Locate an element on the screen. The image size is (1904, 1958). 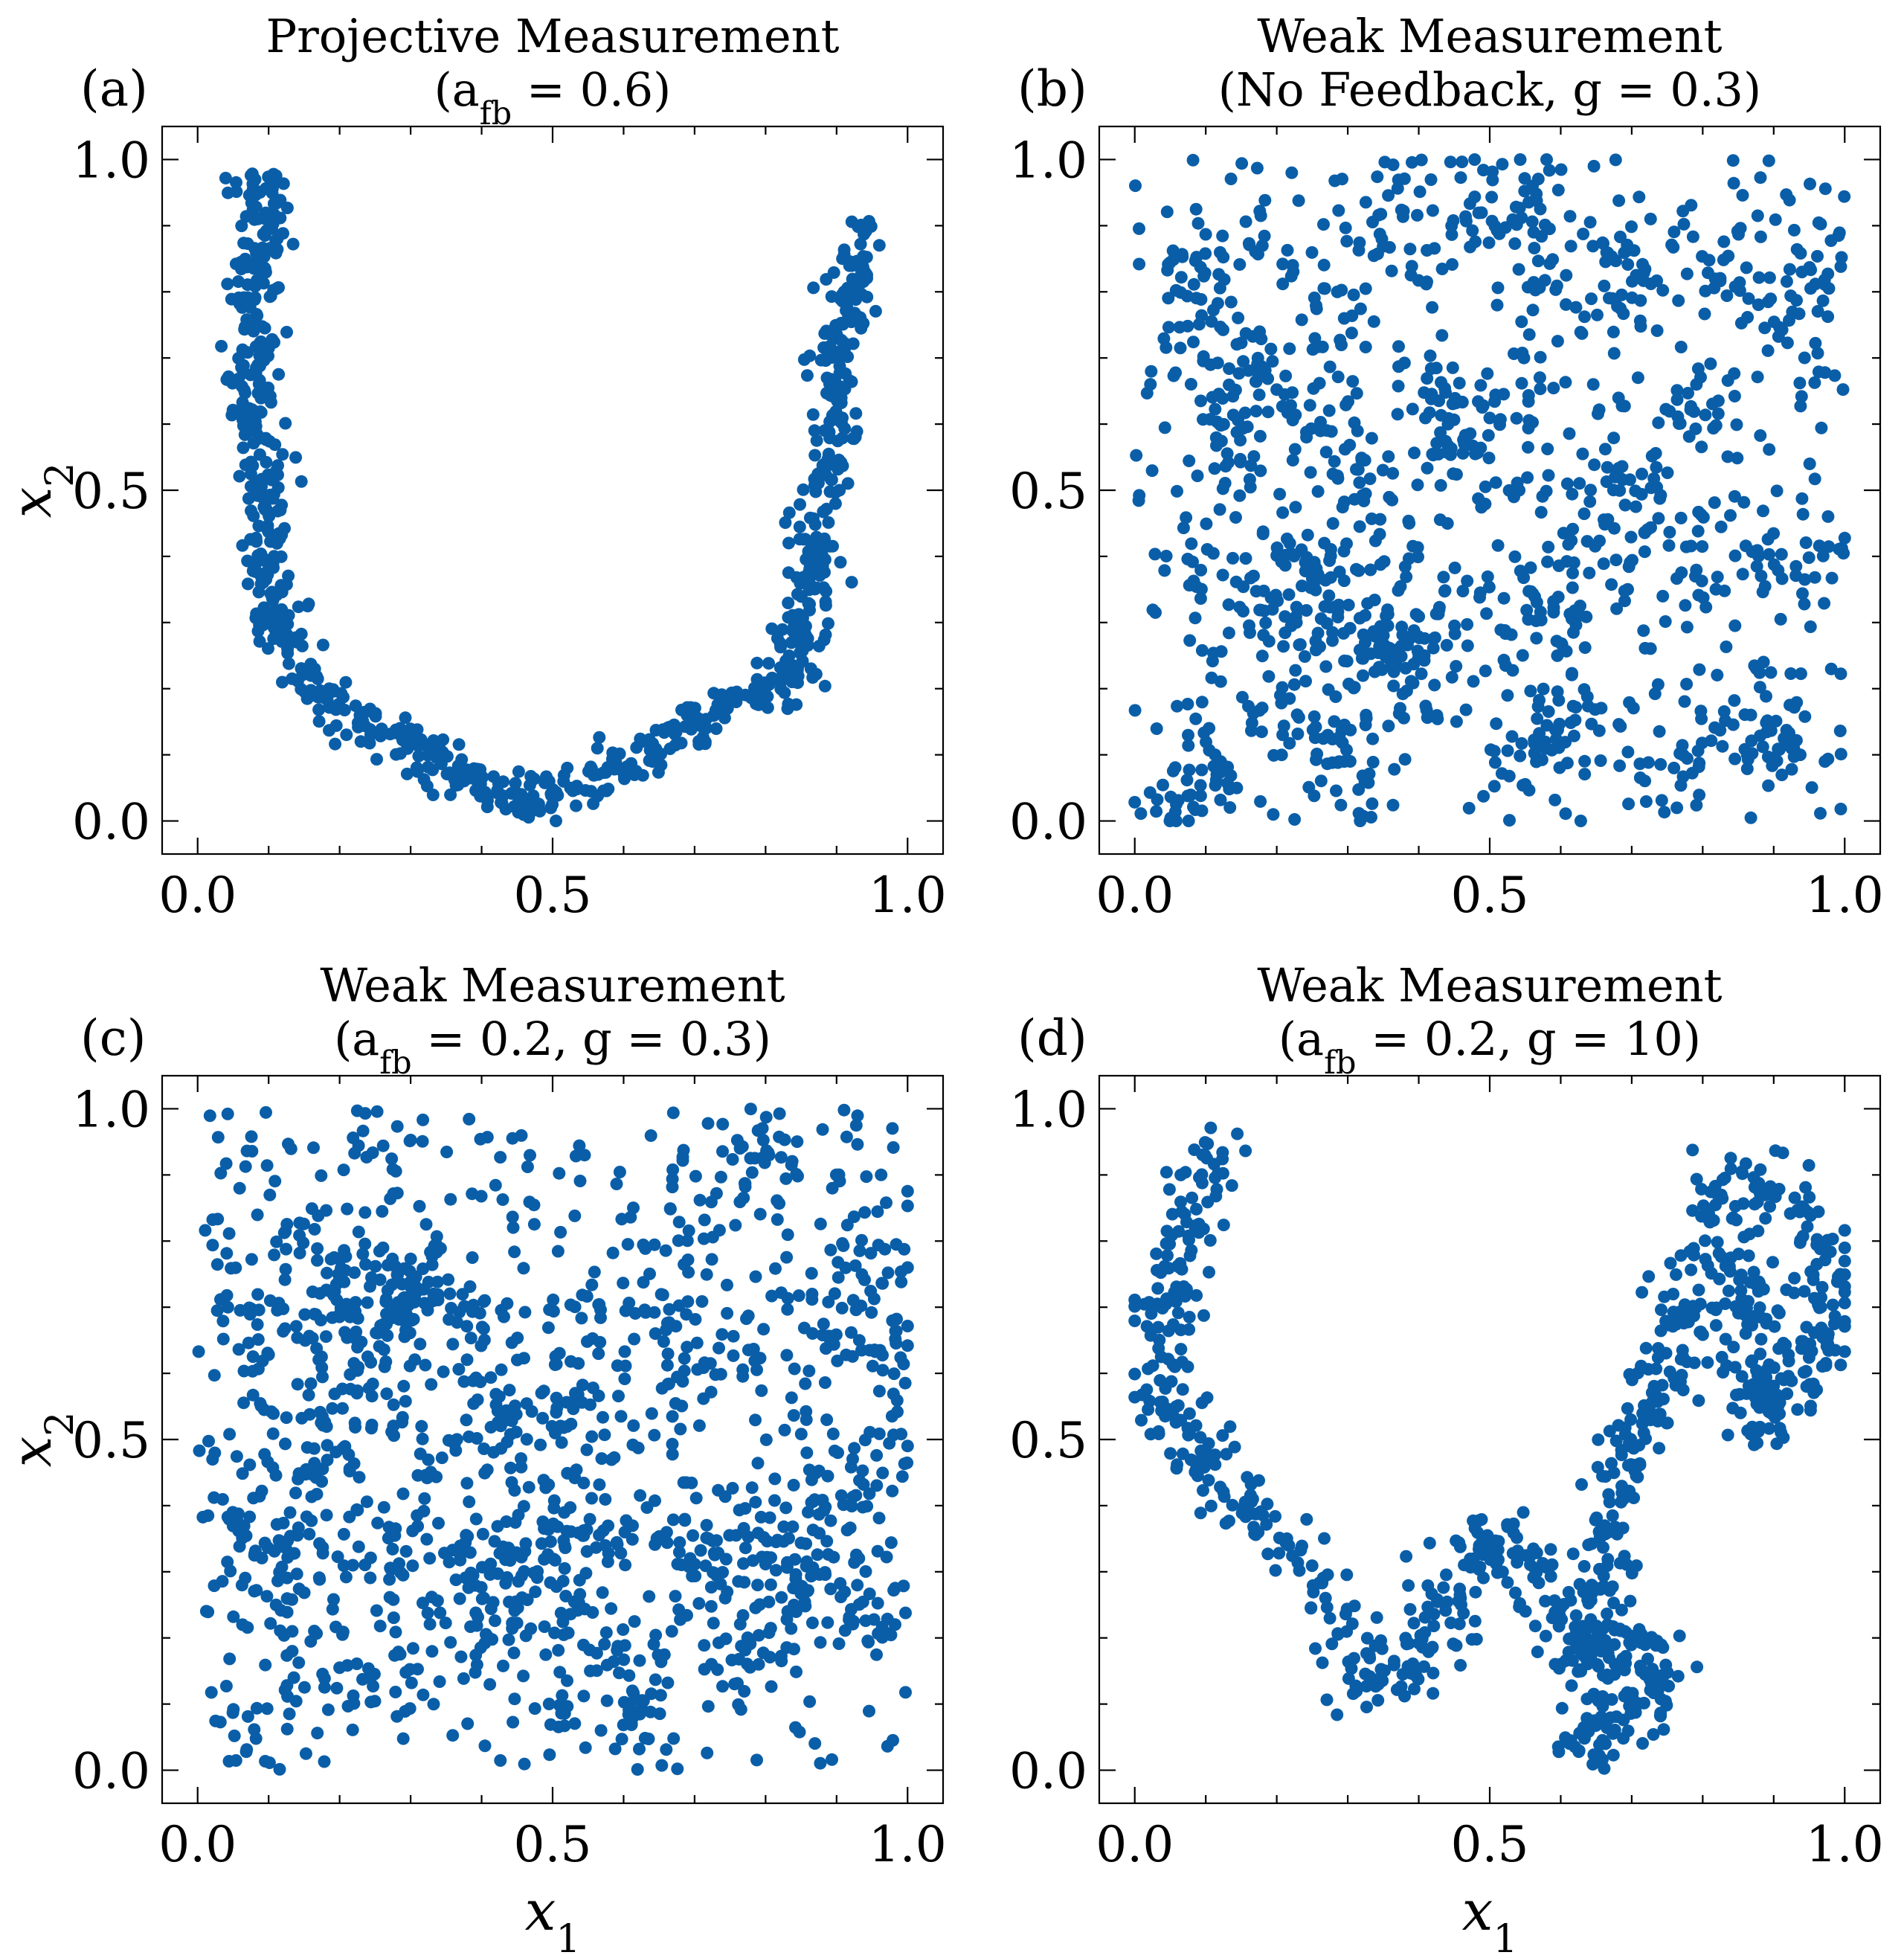
y-tick-label: 1.0 is located at coordinates (1048, 161).